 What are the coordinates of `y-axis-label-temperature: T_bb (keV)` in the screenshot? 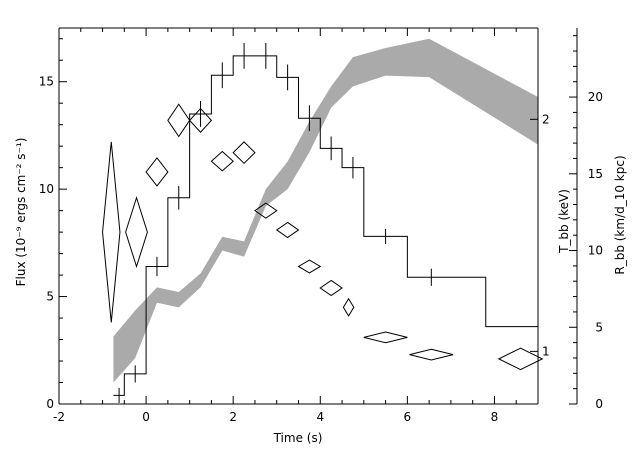 It's located at (564, 221).